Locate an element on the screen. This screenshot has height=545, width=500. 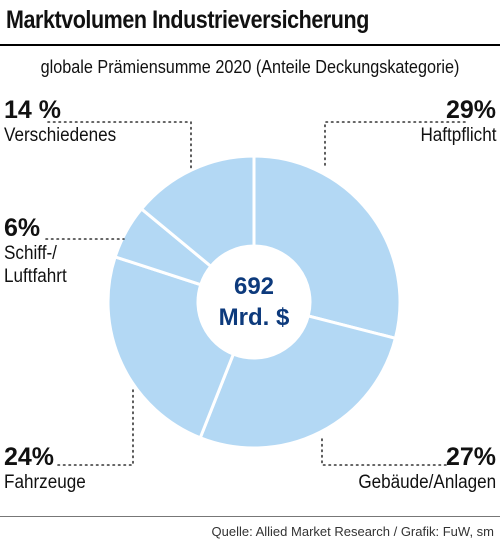
donut-slice-fahrzeuge is located at coordinates (171, 347).